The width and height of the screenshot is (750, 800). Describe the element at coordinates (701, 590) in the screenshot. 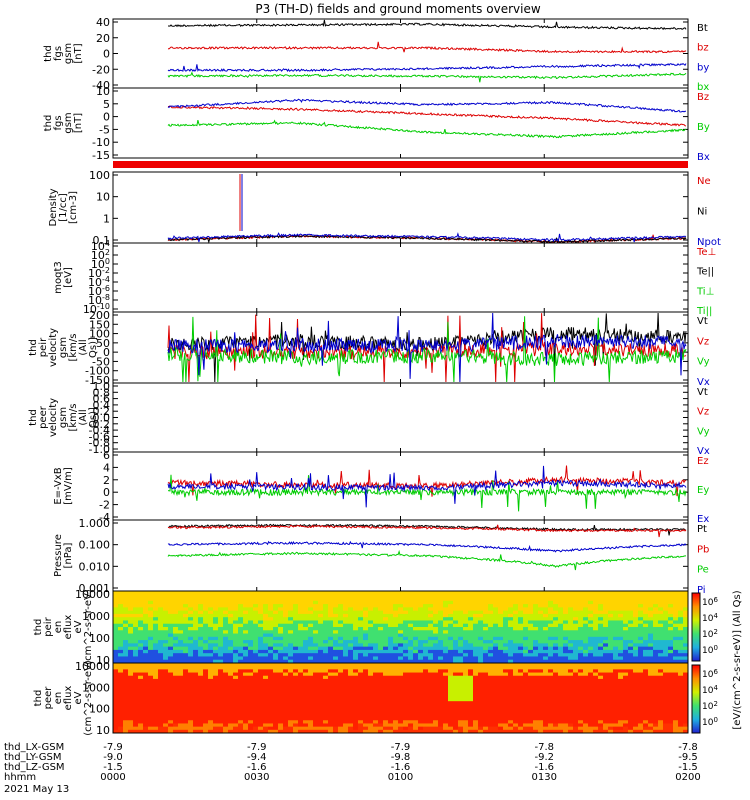

I see `legend-pi: Pi` at that location.